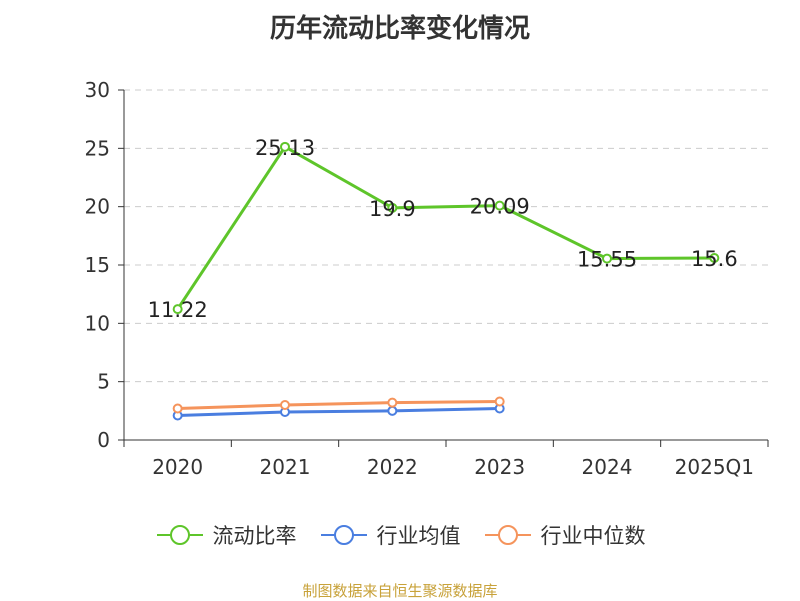 The height and width of the screenshot is (601, 800). I want to click on chart-title: 历年流动比率变化情况, so click(399, 29).